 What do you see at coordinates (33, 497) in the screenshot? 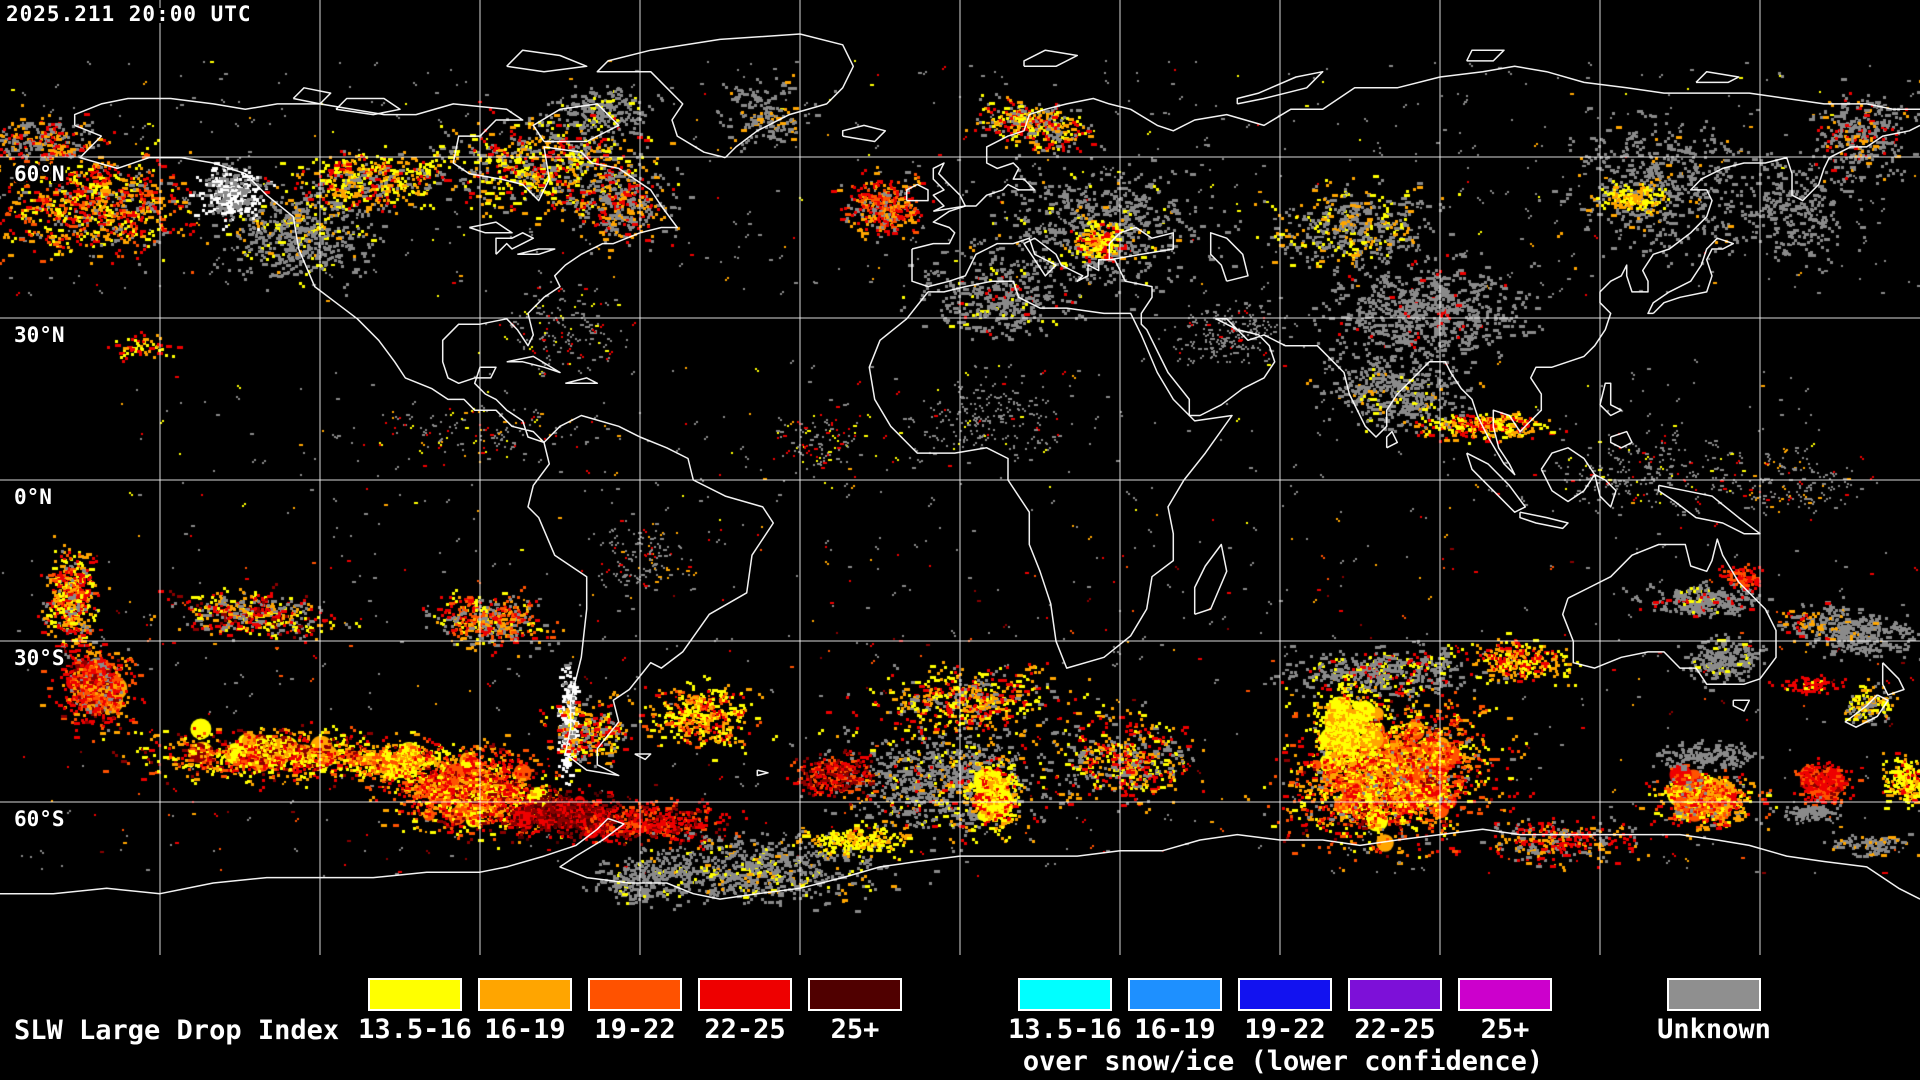
I see `lat-label-0n: 0°N` at bounding box center [33, 497].